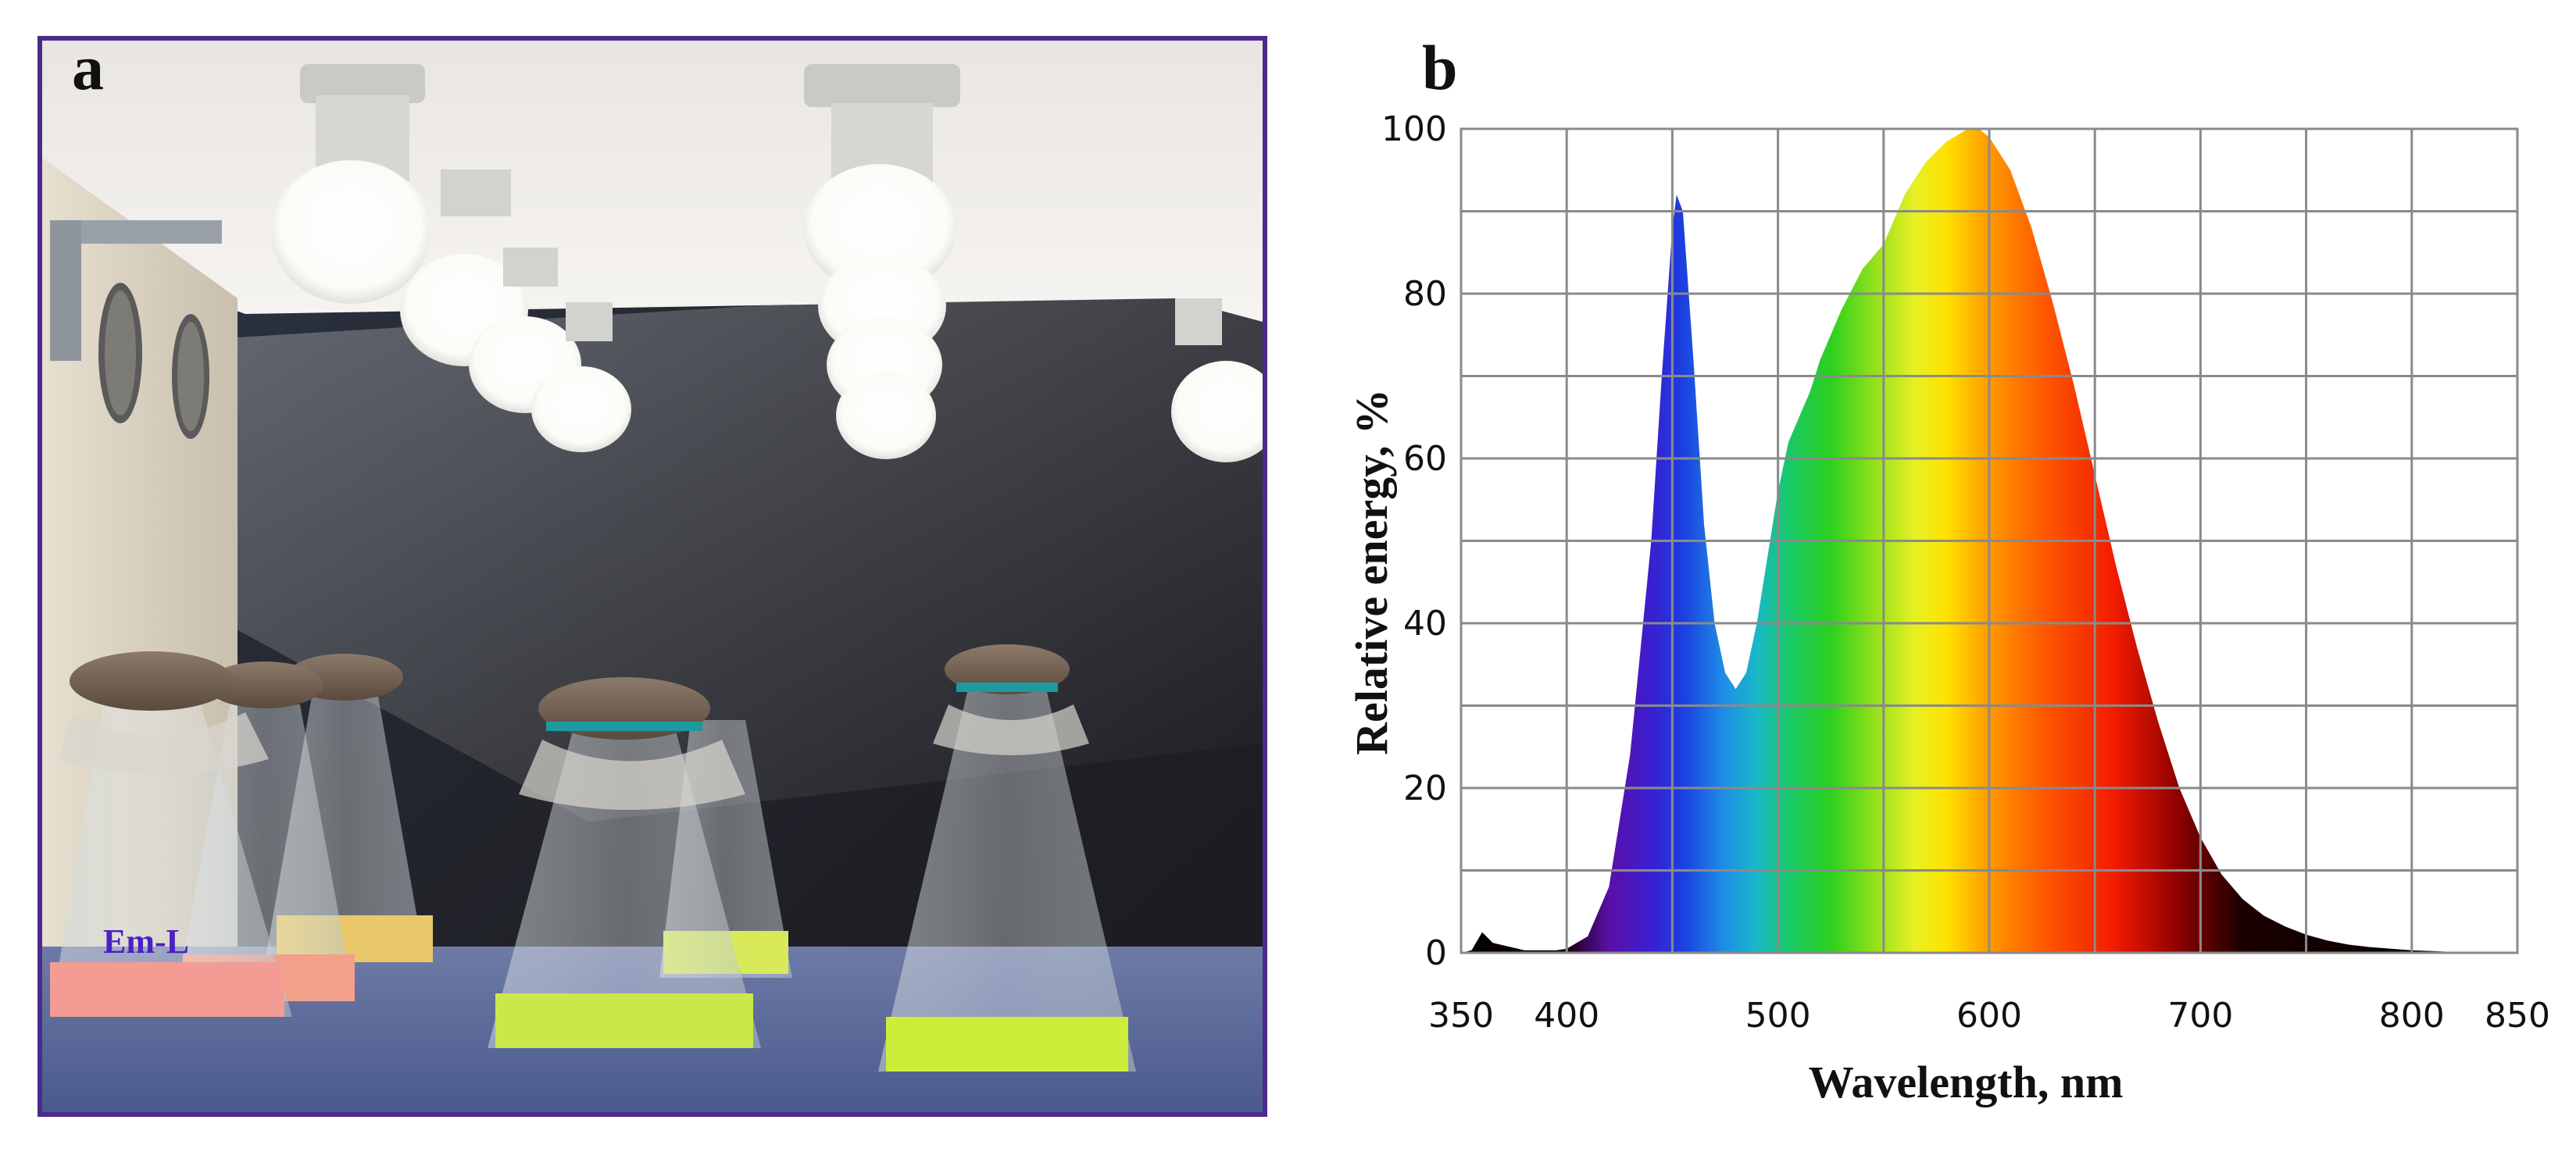 This screenshot has height=1159, width=2576. Describe the element at coordinates (88, 67) in the screenshot. I see `panel-letter-a: a` at that location.